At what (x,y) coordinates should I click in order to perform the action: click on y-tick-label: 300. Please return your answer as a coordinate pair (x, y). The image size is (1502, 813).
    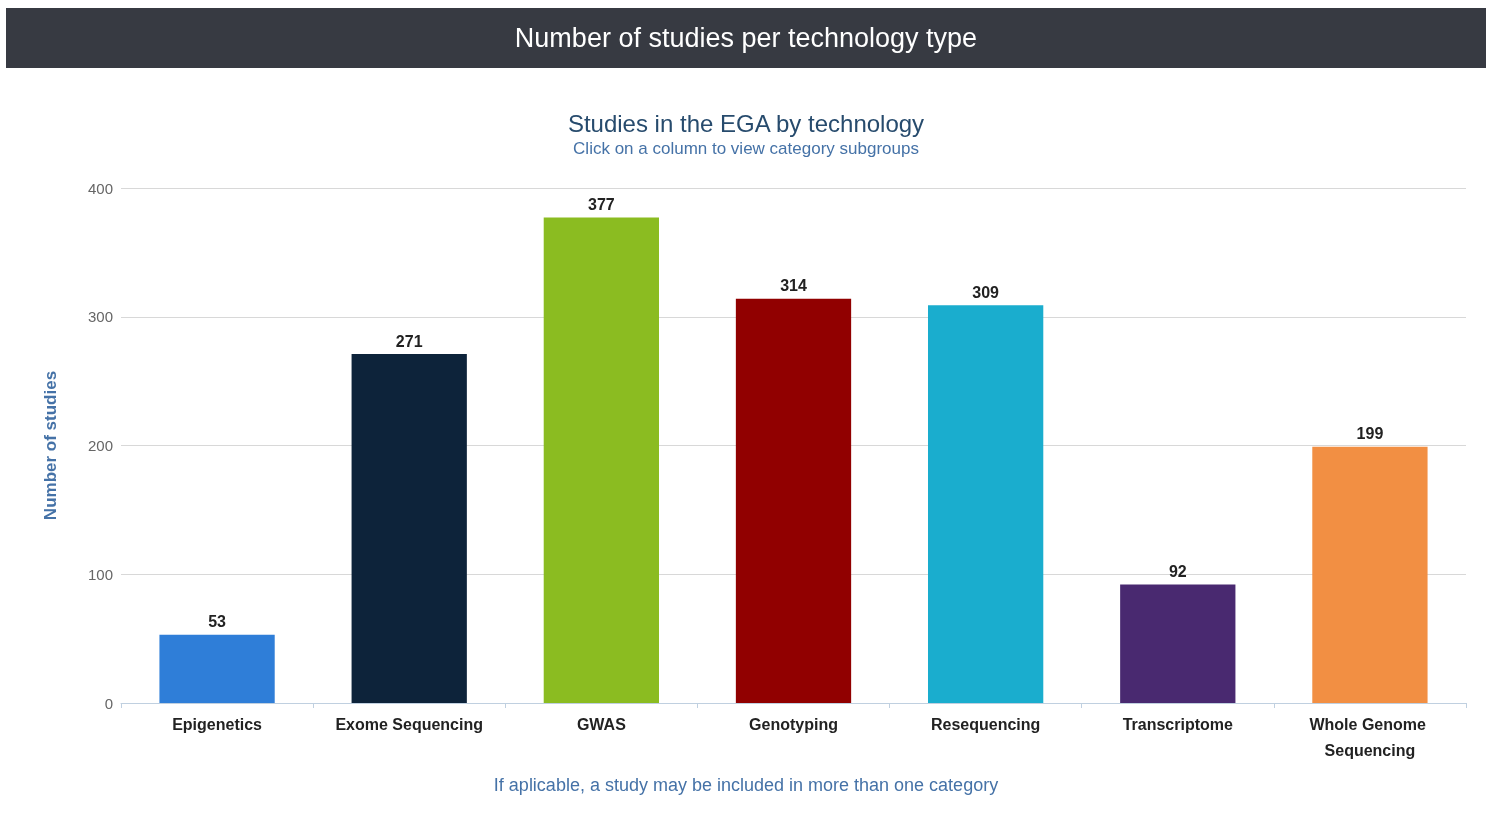
    Looking at the image, I should click on (100, 317).